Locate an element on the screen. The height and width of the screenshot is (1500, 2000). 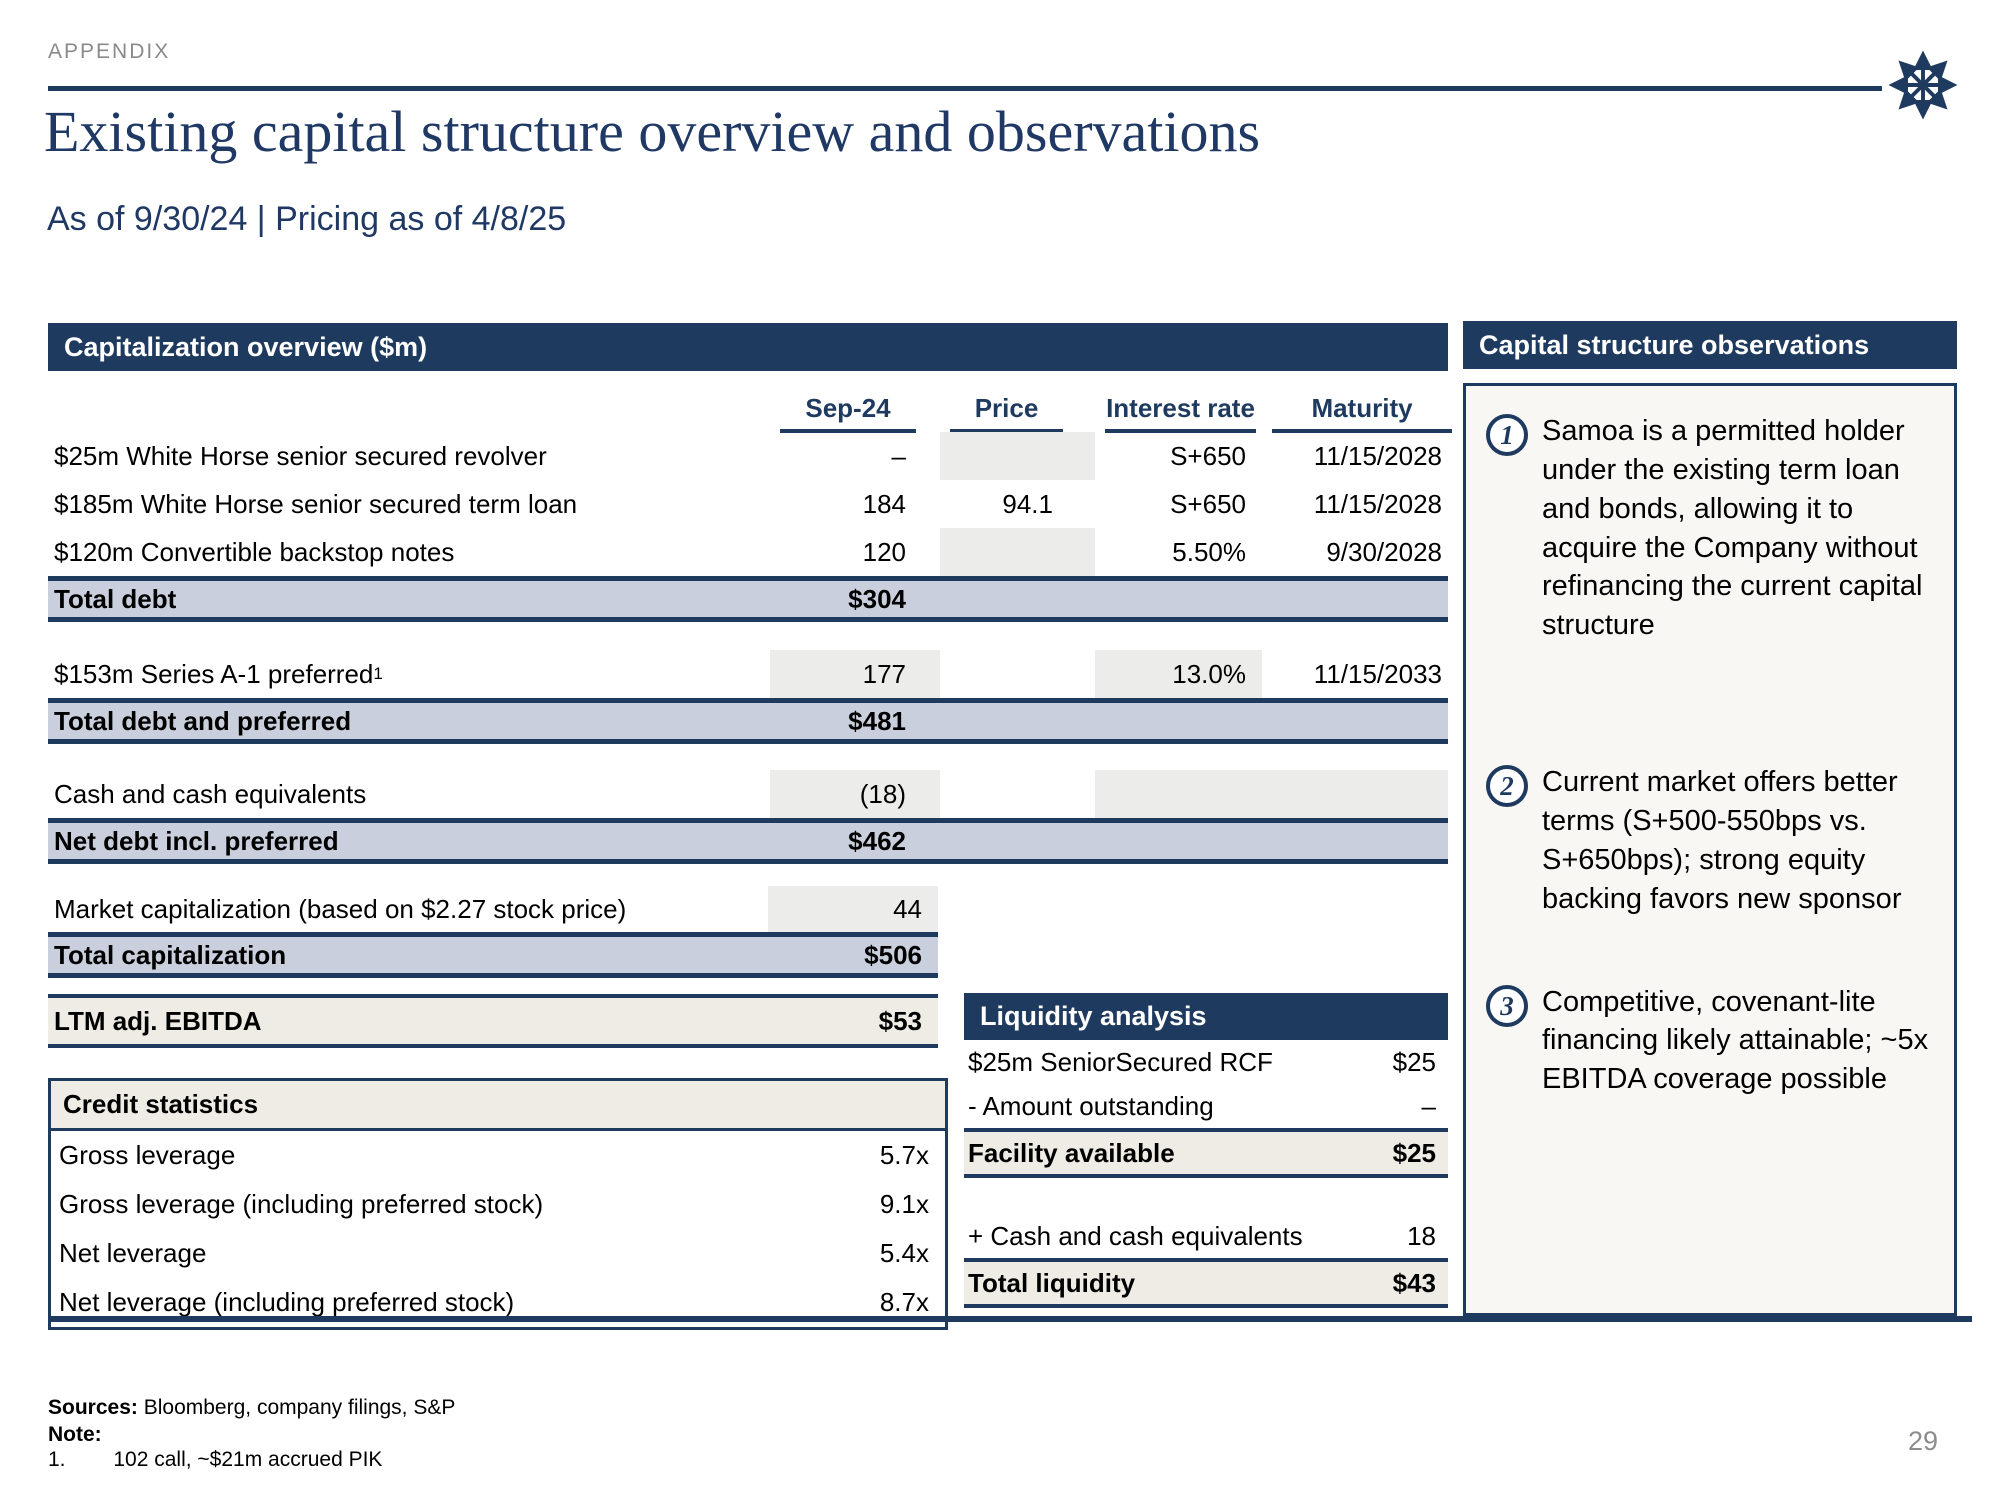
bottom-divider is located at coordinates (1010, 1319).